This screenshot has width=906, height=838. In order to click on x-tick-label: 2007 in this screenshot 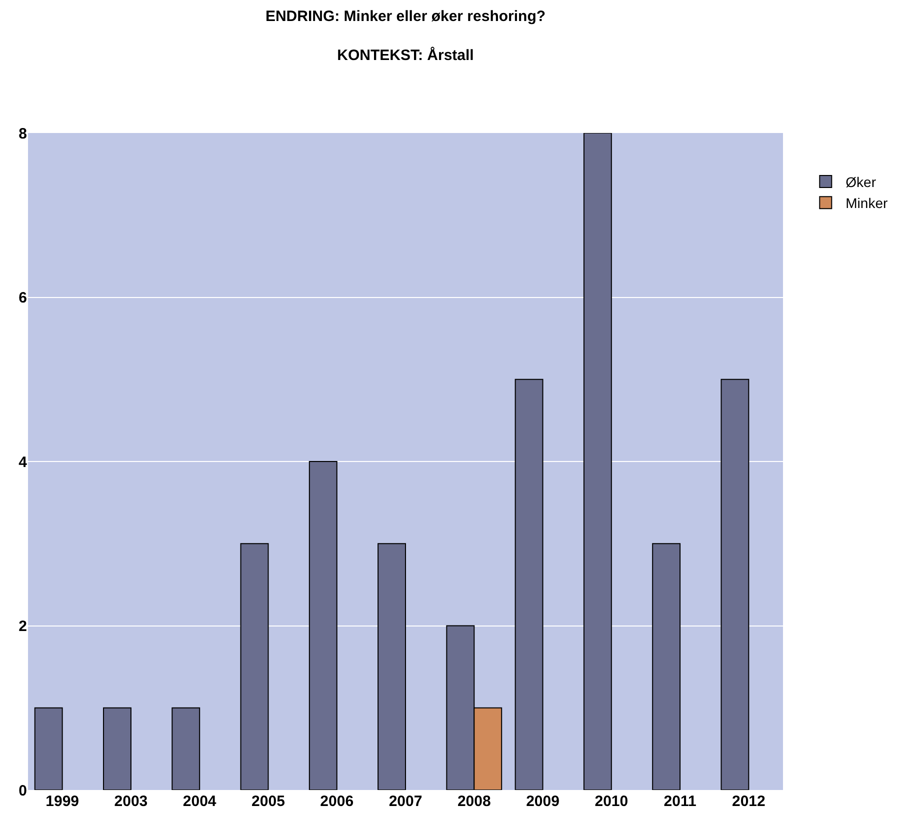, I will do `click(405, 801)`.